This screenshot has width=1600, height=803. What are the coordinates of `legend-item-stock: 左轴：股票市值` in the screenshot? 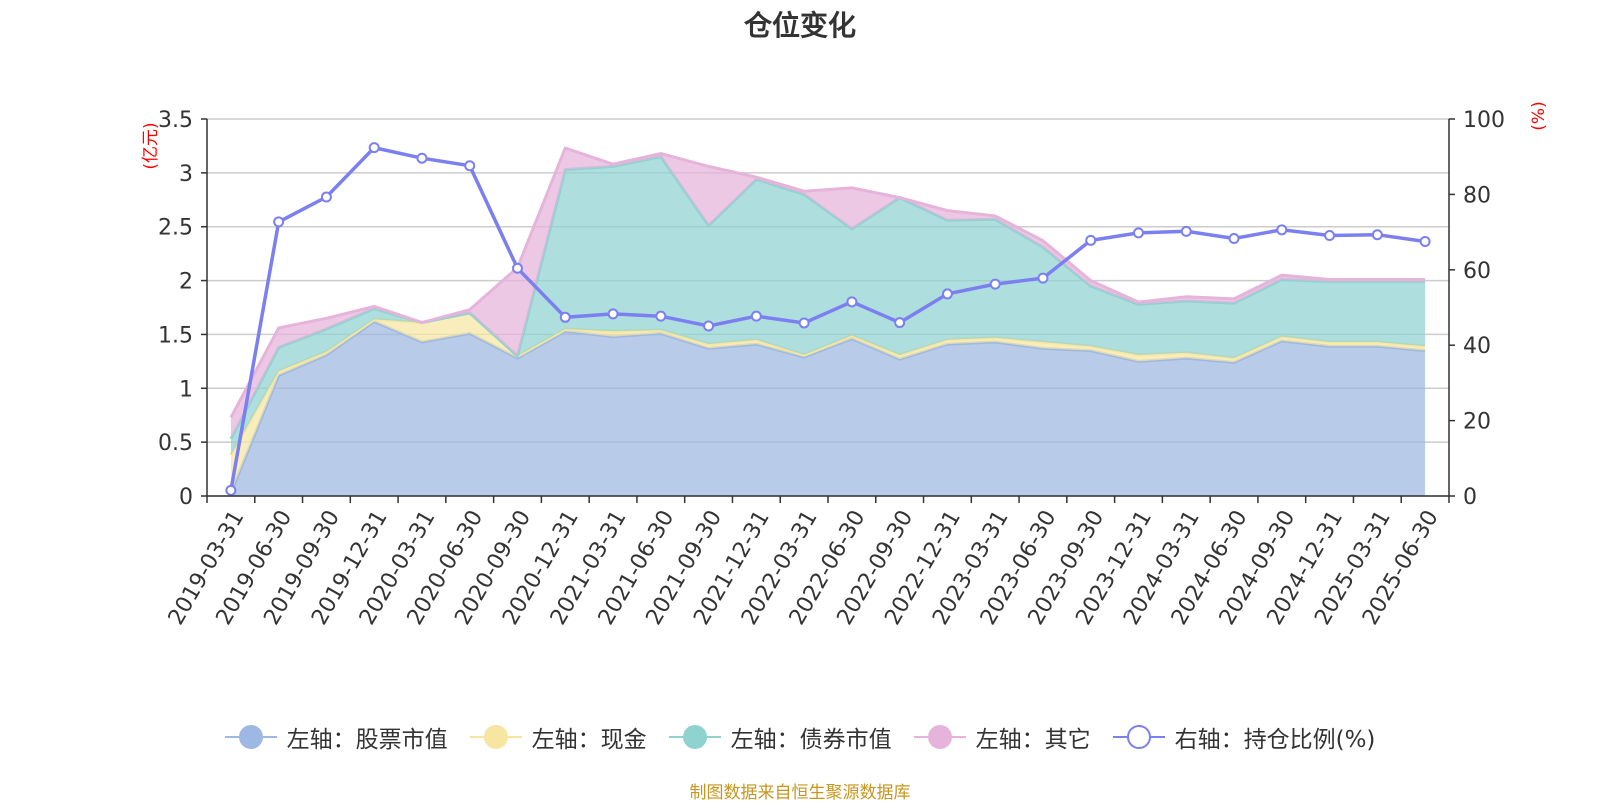 It's located at (336, 737).